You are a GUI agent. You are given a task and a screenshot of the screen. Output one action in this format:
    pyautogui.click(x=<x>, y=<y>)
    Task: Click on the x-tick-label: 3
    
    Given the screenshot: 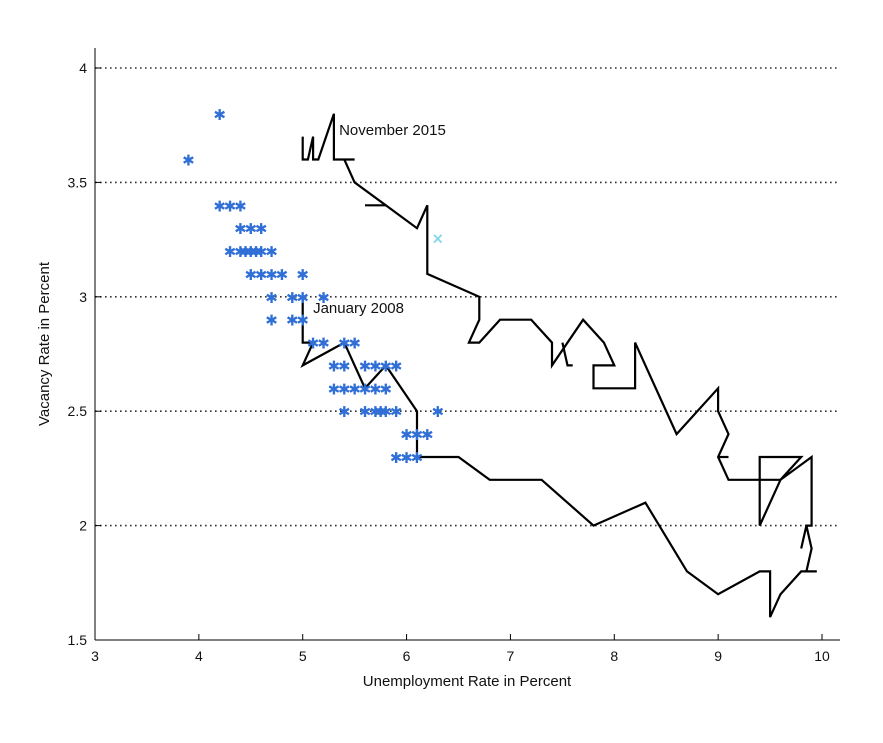 What is the action you would take?
    pyautogui.click(x=95, y=656)
    